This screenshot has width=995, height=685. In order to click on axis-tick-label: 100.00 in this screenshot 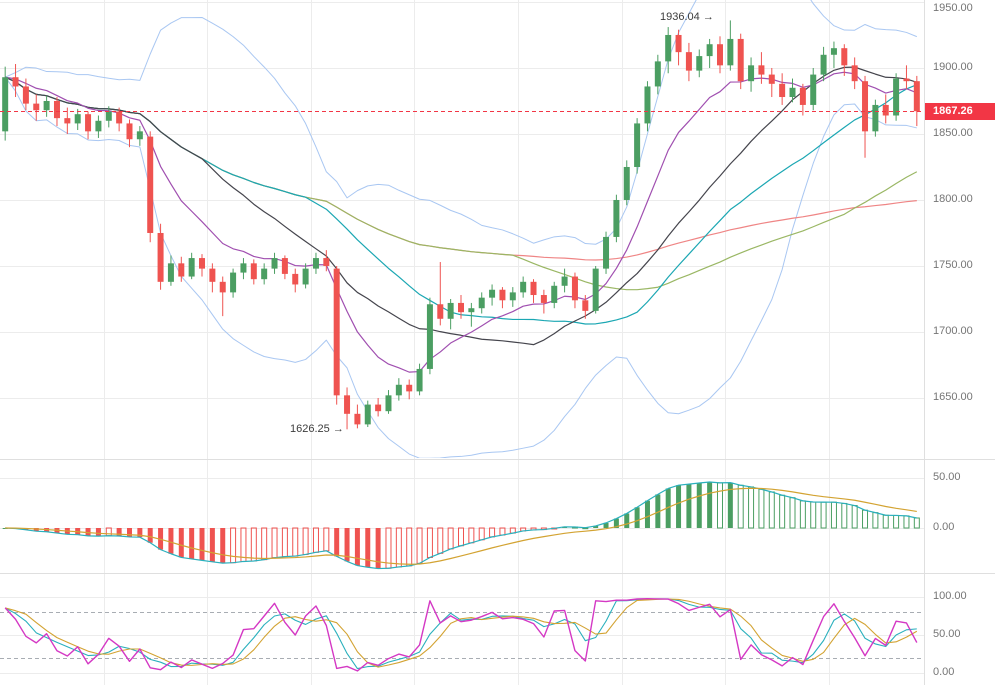, I will do `click(950, 596)`.